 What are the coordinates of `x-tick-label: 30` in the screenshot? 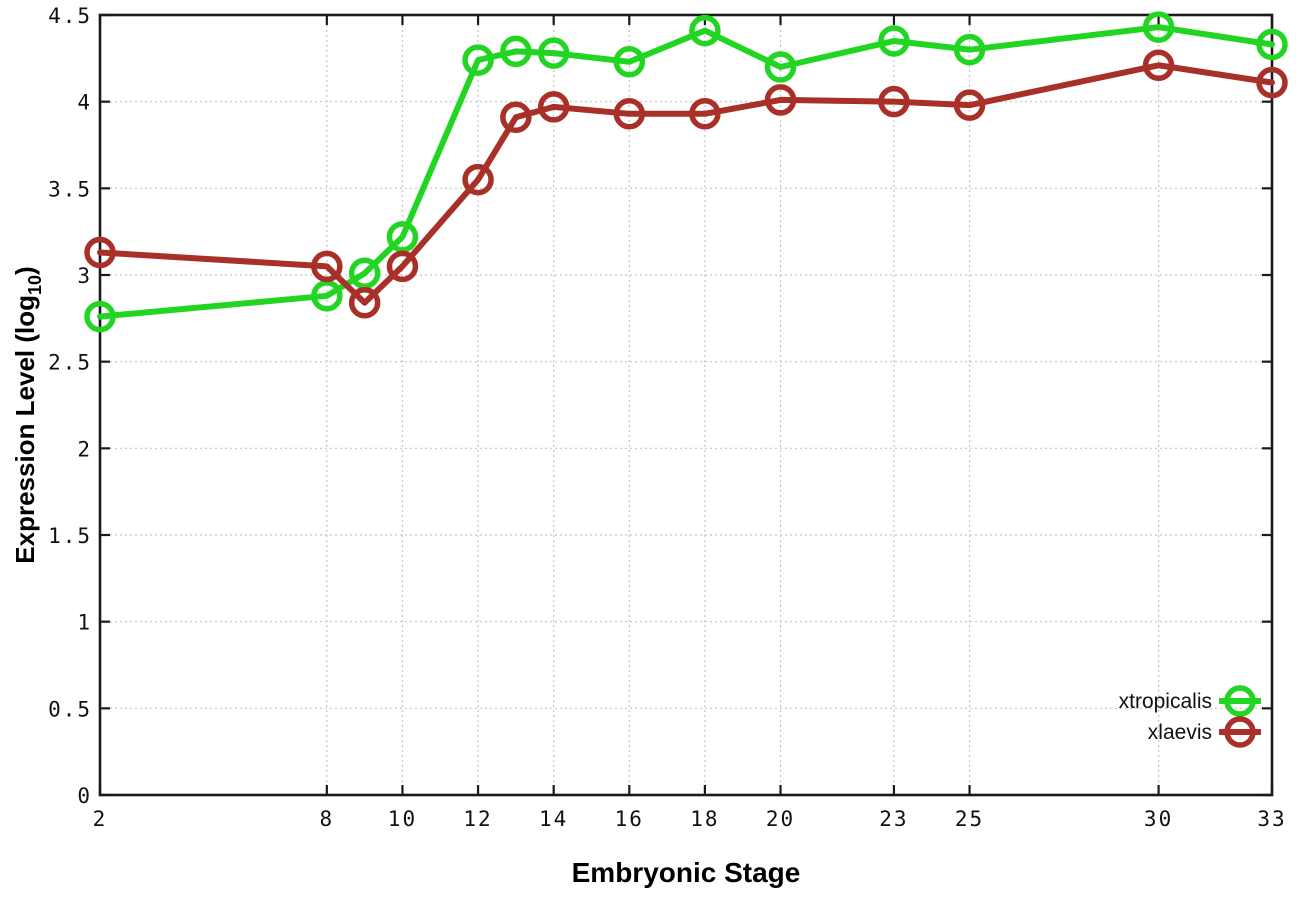 It's located at (1158, 819).